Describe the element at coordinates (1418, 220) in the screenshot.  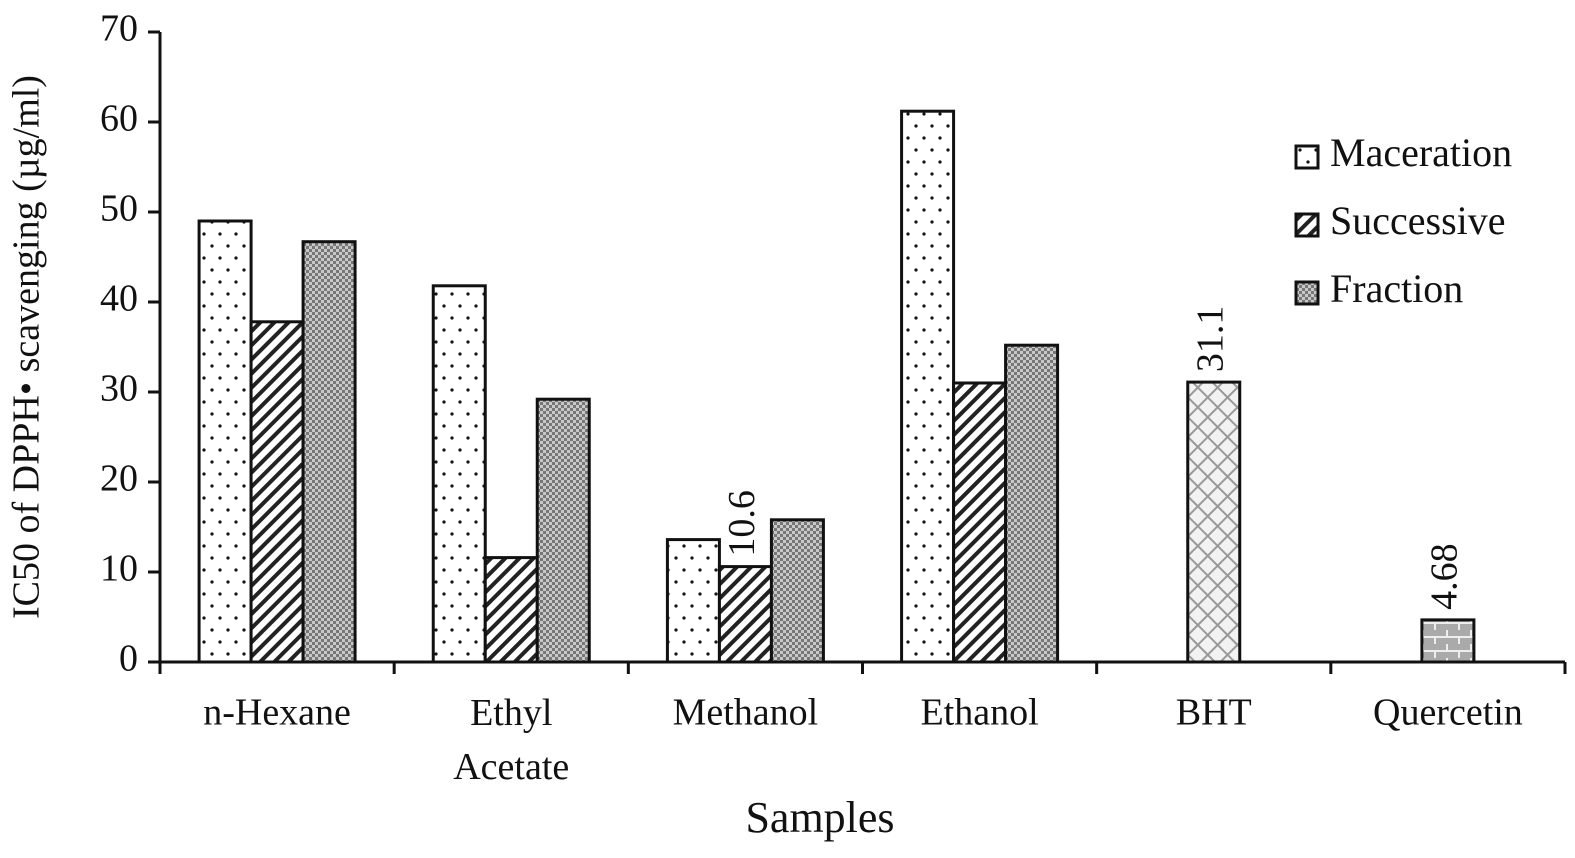
I see `legend-label: Successive` at that location.